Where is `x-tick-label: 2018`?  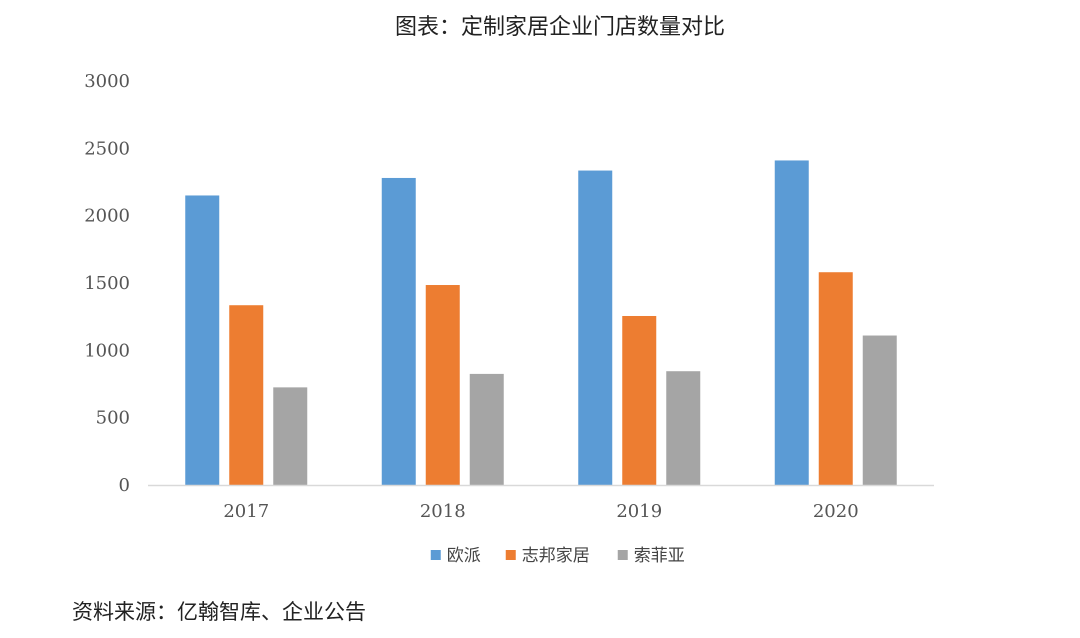
x-tick-label: 2018 is located at coordinates (443, 511).